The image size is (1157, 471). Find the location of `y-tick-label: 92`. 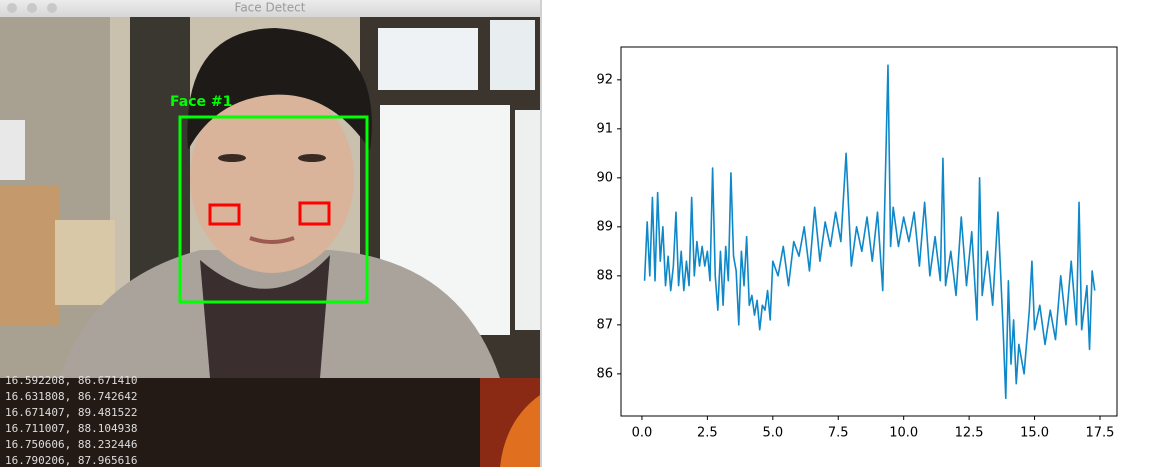

y-tick-label: 92 is located at coordinates (604, 79).